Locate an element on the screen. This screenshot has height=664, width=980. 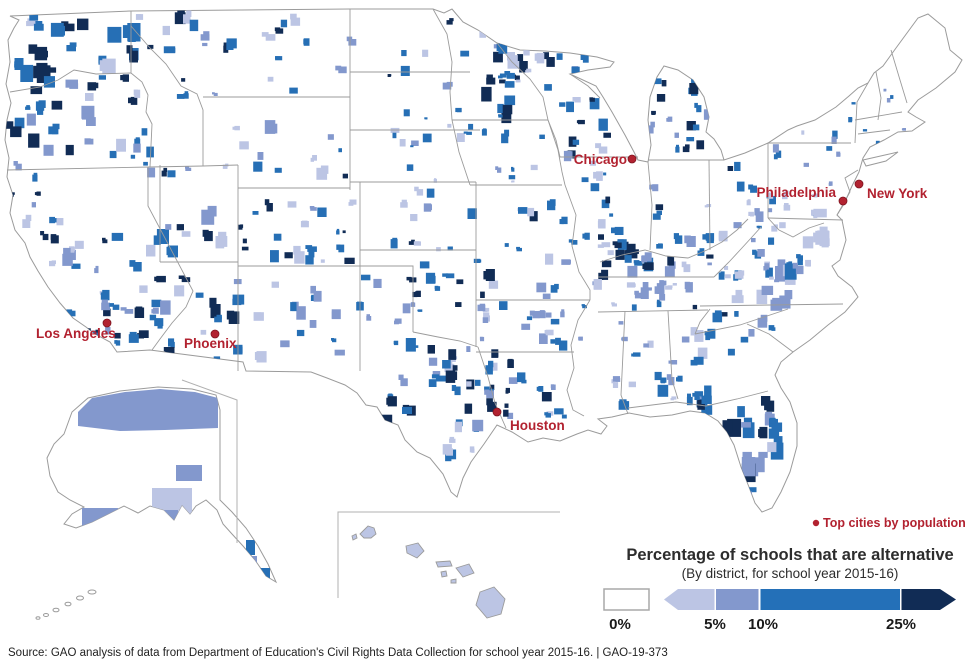
long-island is located at coordinates (880, 159).